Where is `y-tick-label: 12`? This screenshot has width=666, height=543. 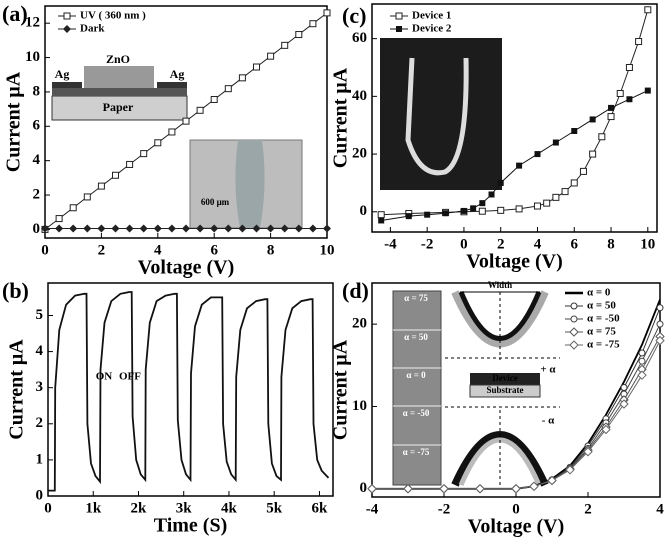 y-tick-label: 12 is located at coordinates (32, 23).